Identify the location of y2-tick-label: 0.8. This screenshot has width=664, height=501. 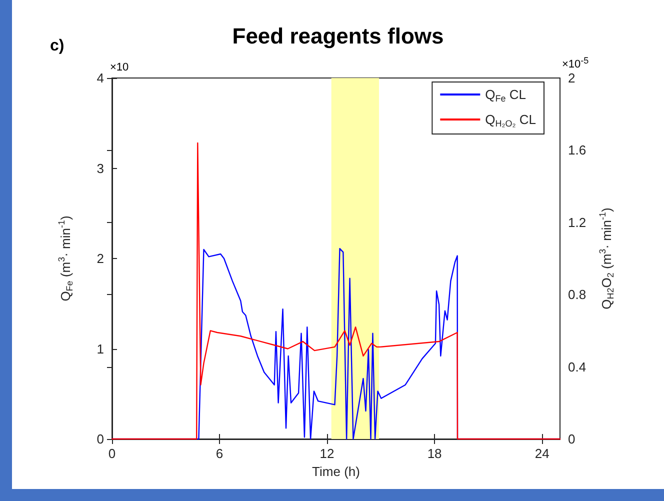
(577, 294).